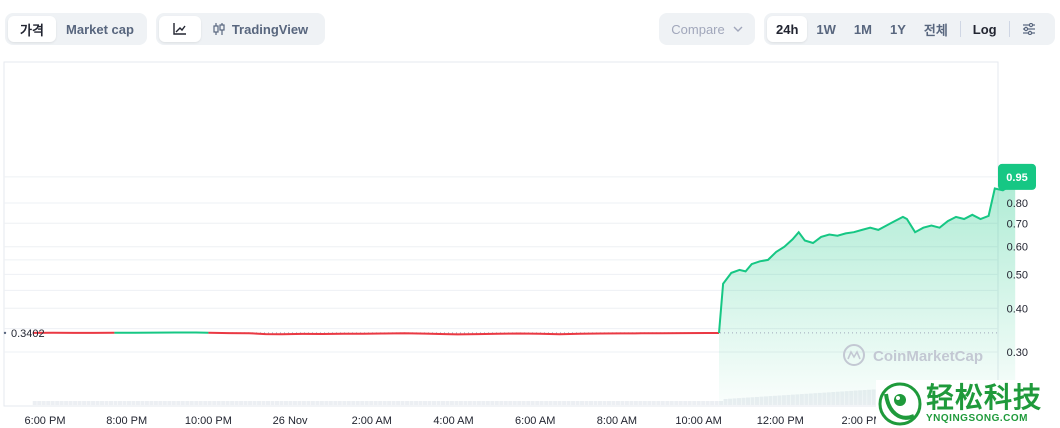 Image resolution: width=1060 pixels, height=428 pixels. What do you see at coordinates (707, 29) in the screenshot?
I see `compare-dropdown: Compare` at bounding box center [707, 29].